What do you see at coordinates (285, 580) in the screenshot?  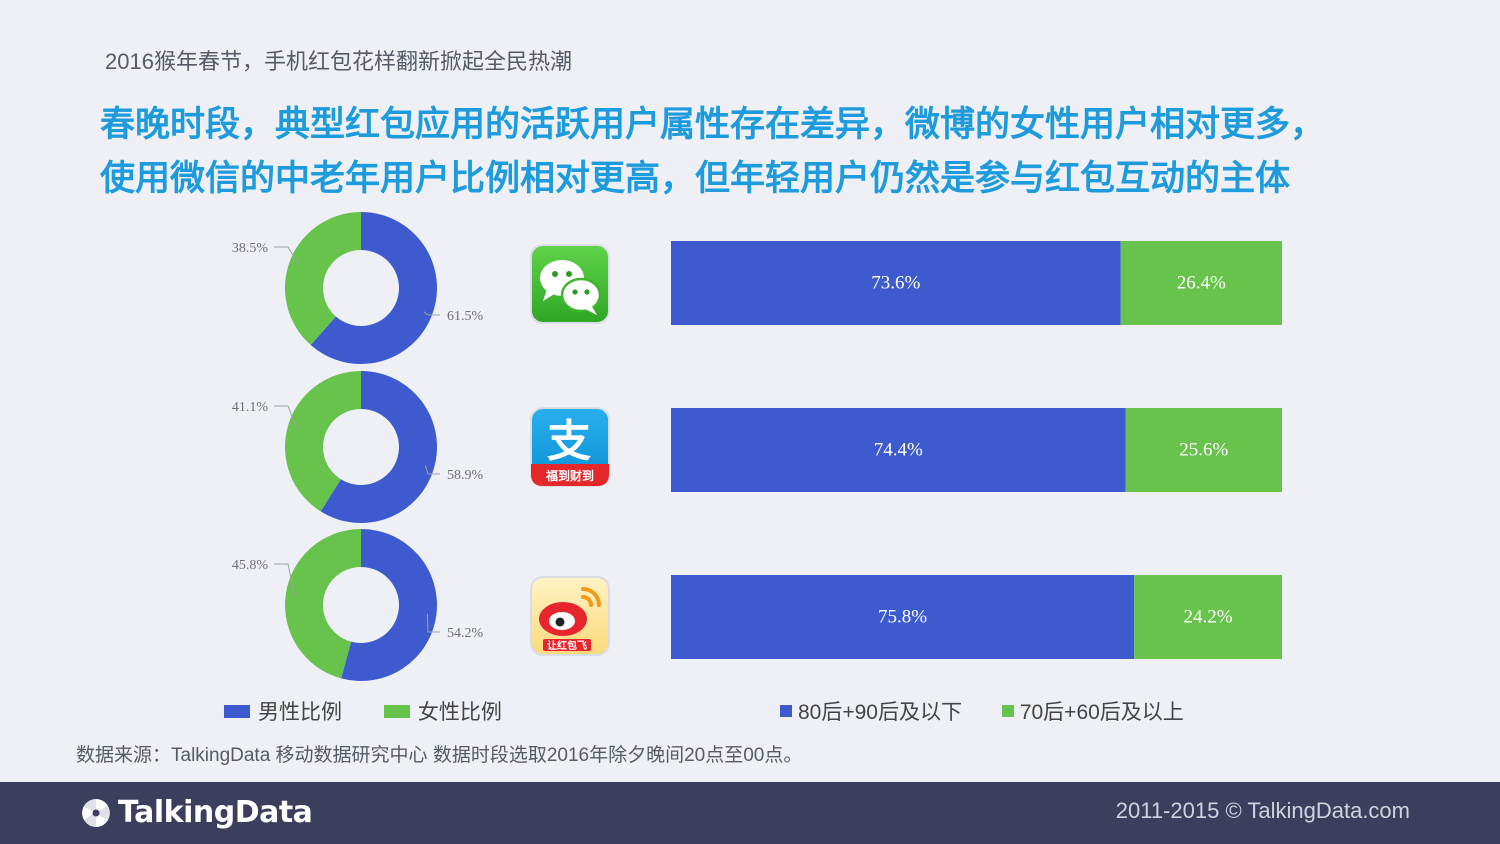 I see `donut-3-leader-female` at bounding box center [285, 580].